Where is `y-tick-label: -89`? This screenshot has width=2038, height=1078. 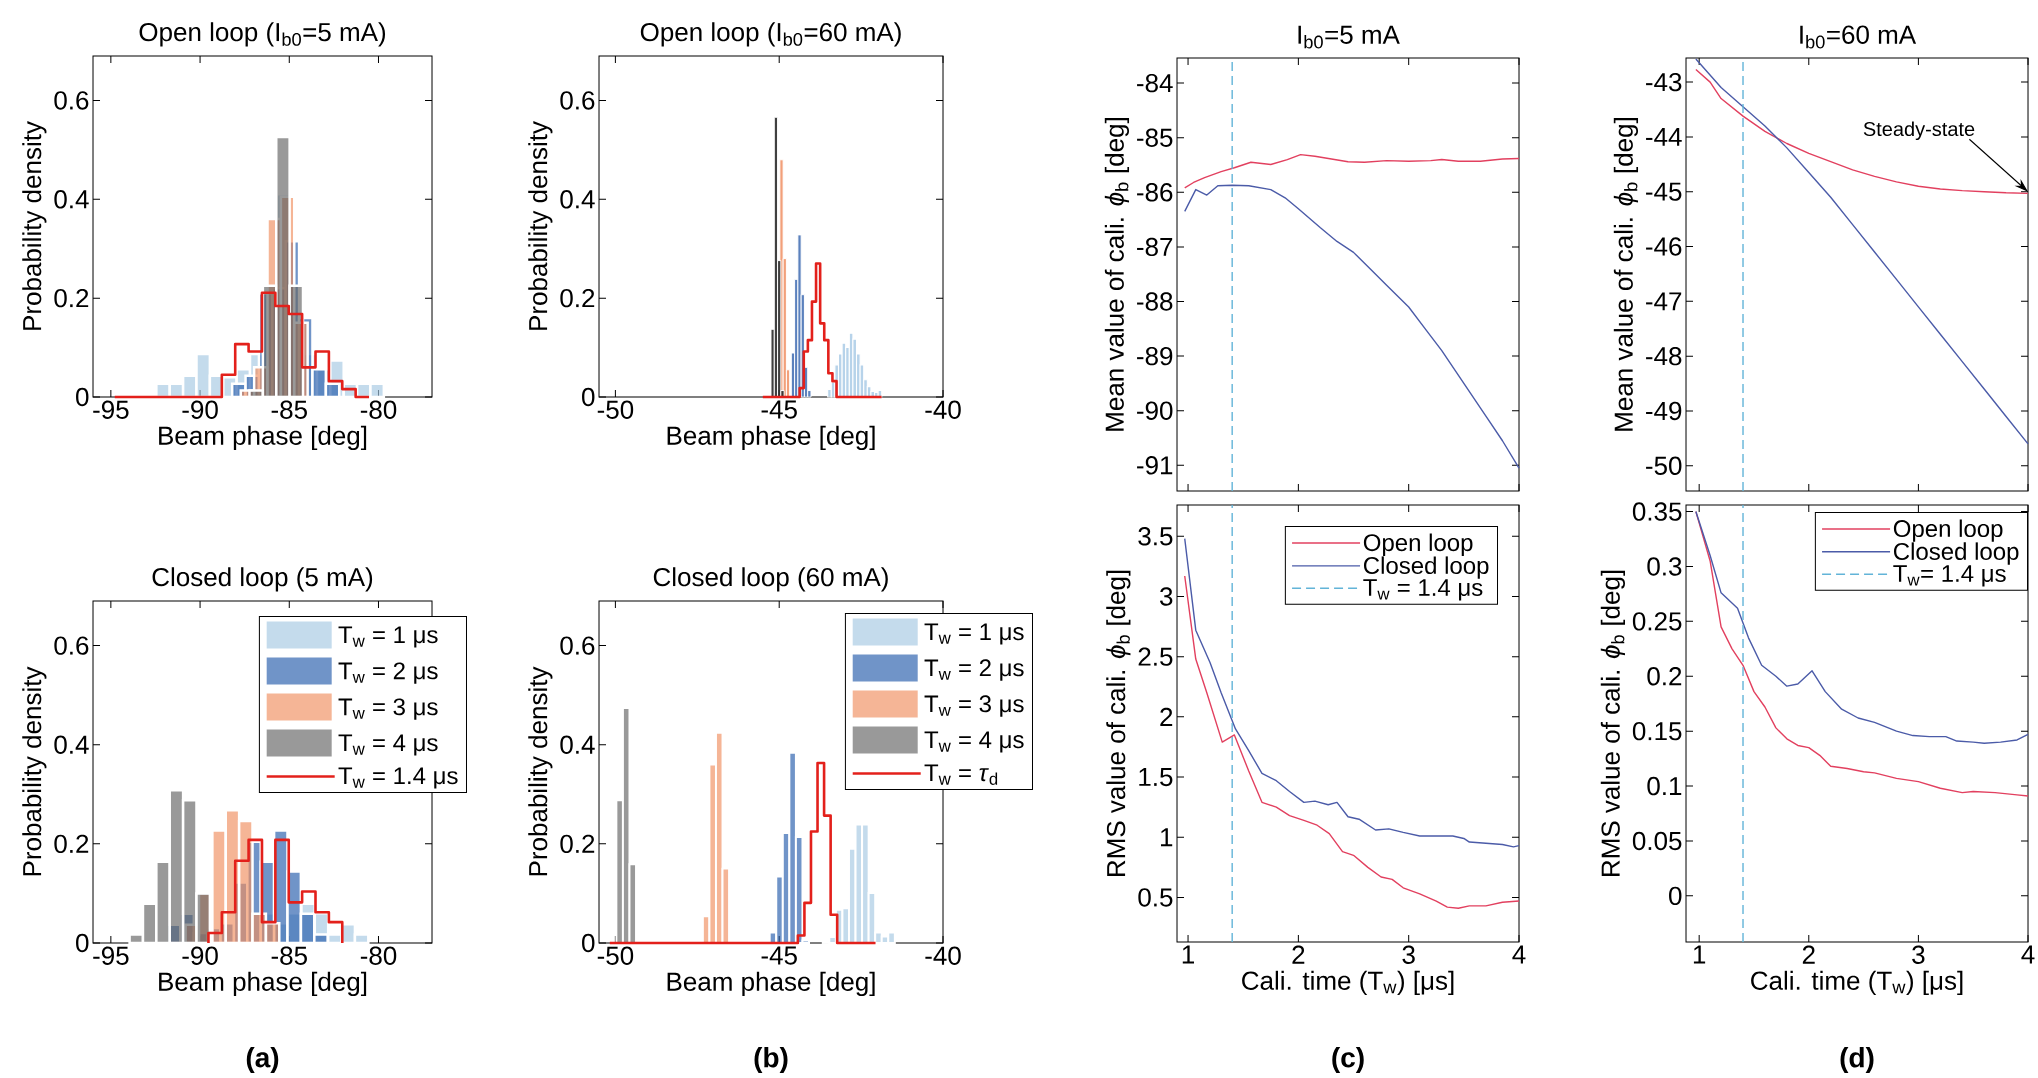 y-tick-label: -89 is located at coordinates (1155, 356).